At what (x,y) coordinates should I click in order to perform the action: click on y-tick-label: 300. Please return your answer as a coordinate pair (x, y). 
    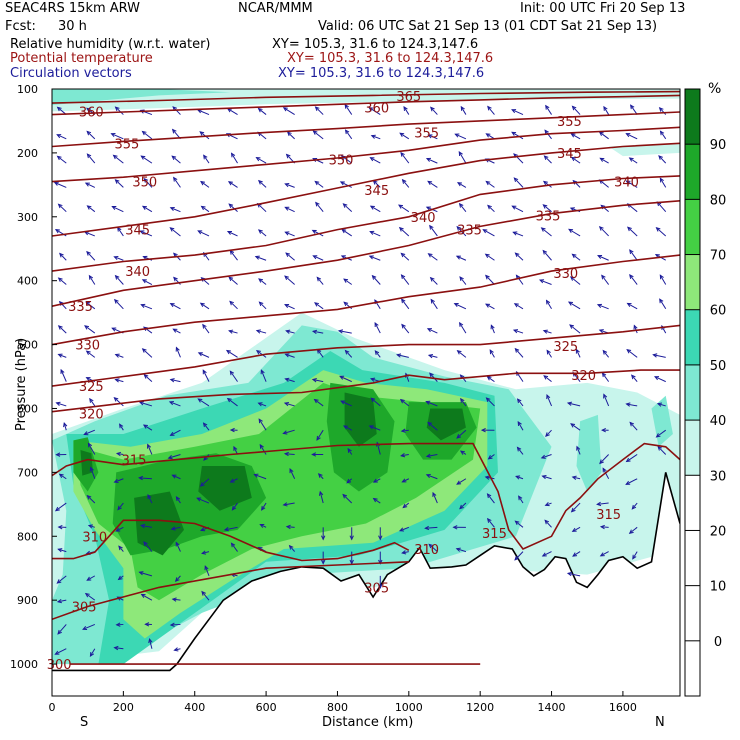
    Looking at the image, I should click on (27, 217).